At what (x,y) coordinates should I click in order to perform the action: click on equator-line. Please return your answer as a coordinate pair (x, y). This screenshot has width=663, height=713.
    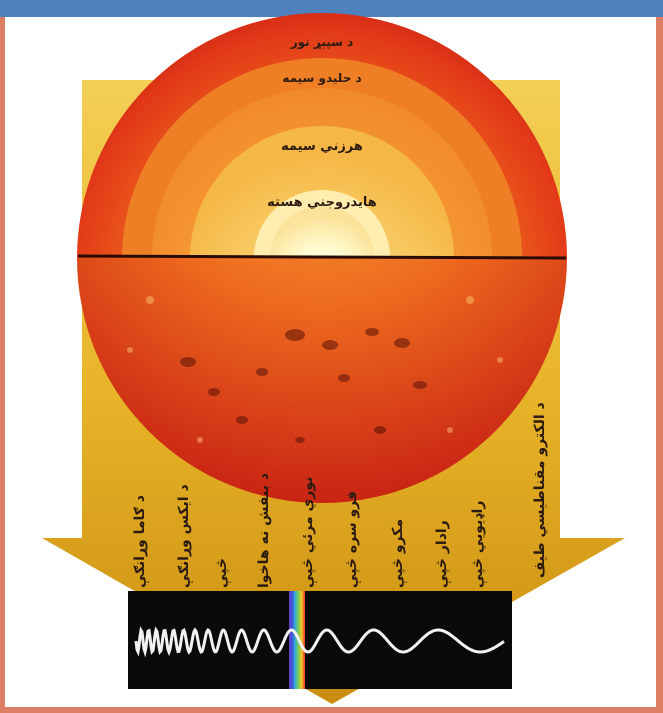
    Looking at the image, I should click on (322, 257).